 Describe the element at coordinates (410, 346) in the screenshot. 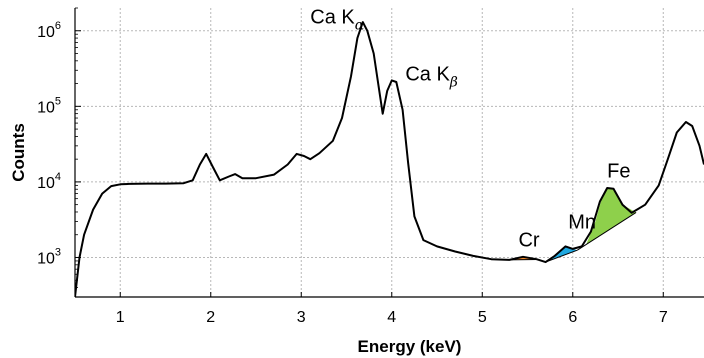

I see `x-axis-label: Energy (keV)` at that location.